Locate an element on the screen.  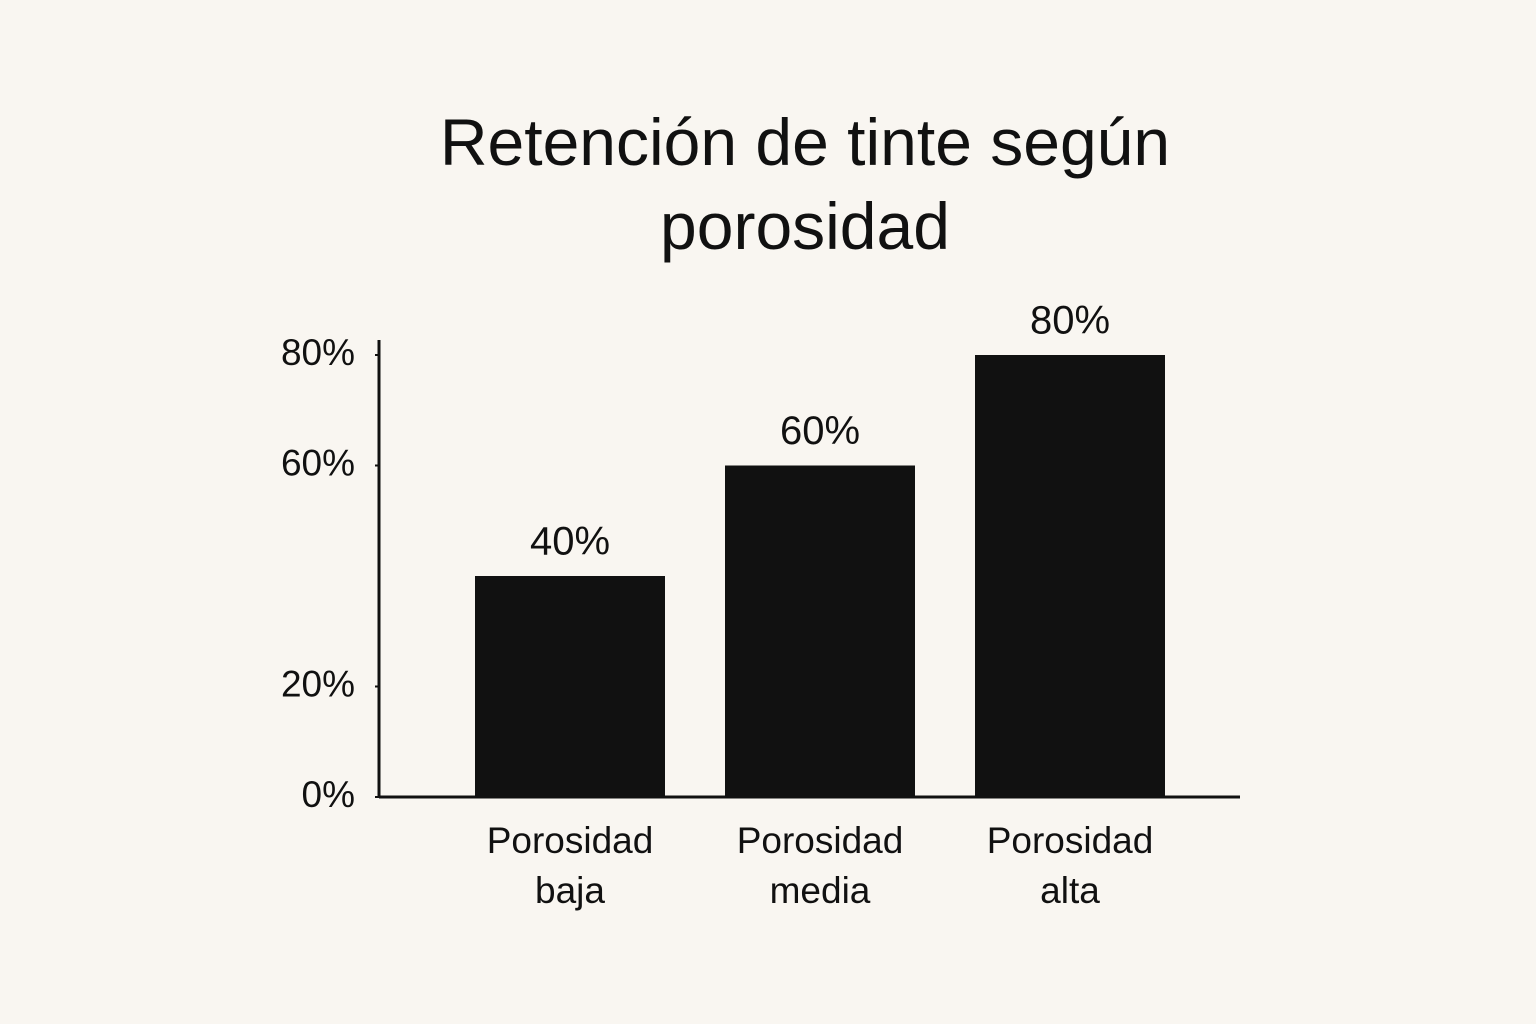
y-tick-label: 20% is located at coordinates (318, 683).